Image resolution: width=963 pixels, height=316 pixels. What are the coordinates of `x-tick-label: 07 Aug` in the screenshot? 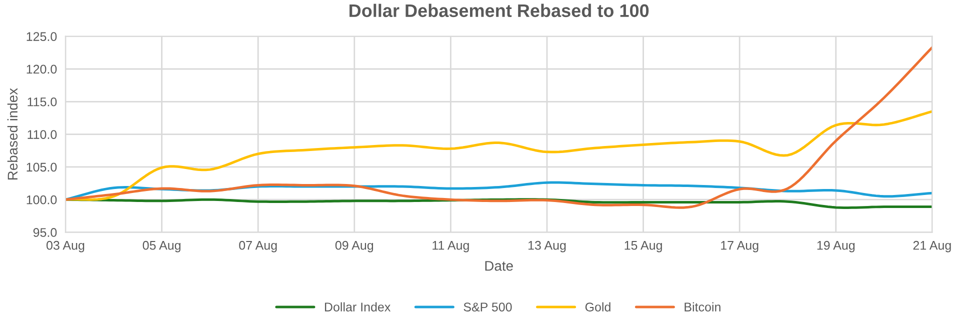 It's located at (258, 246).